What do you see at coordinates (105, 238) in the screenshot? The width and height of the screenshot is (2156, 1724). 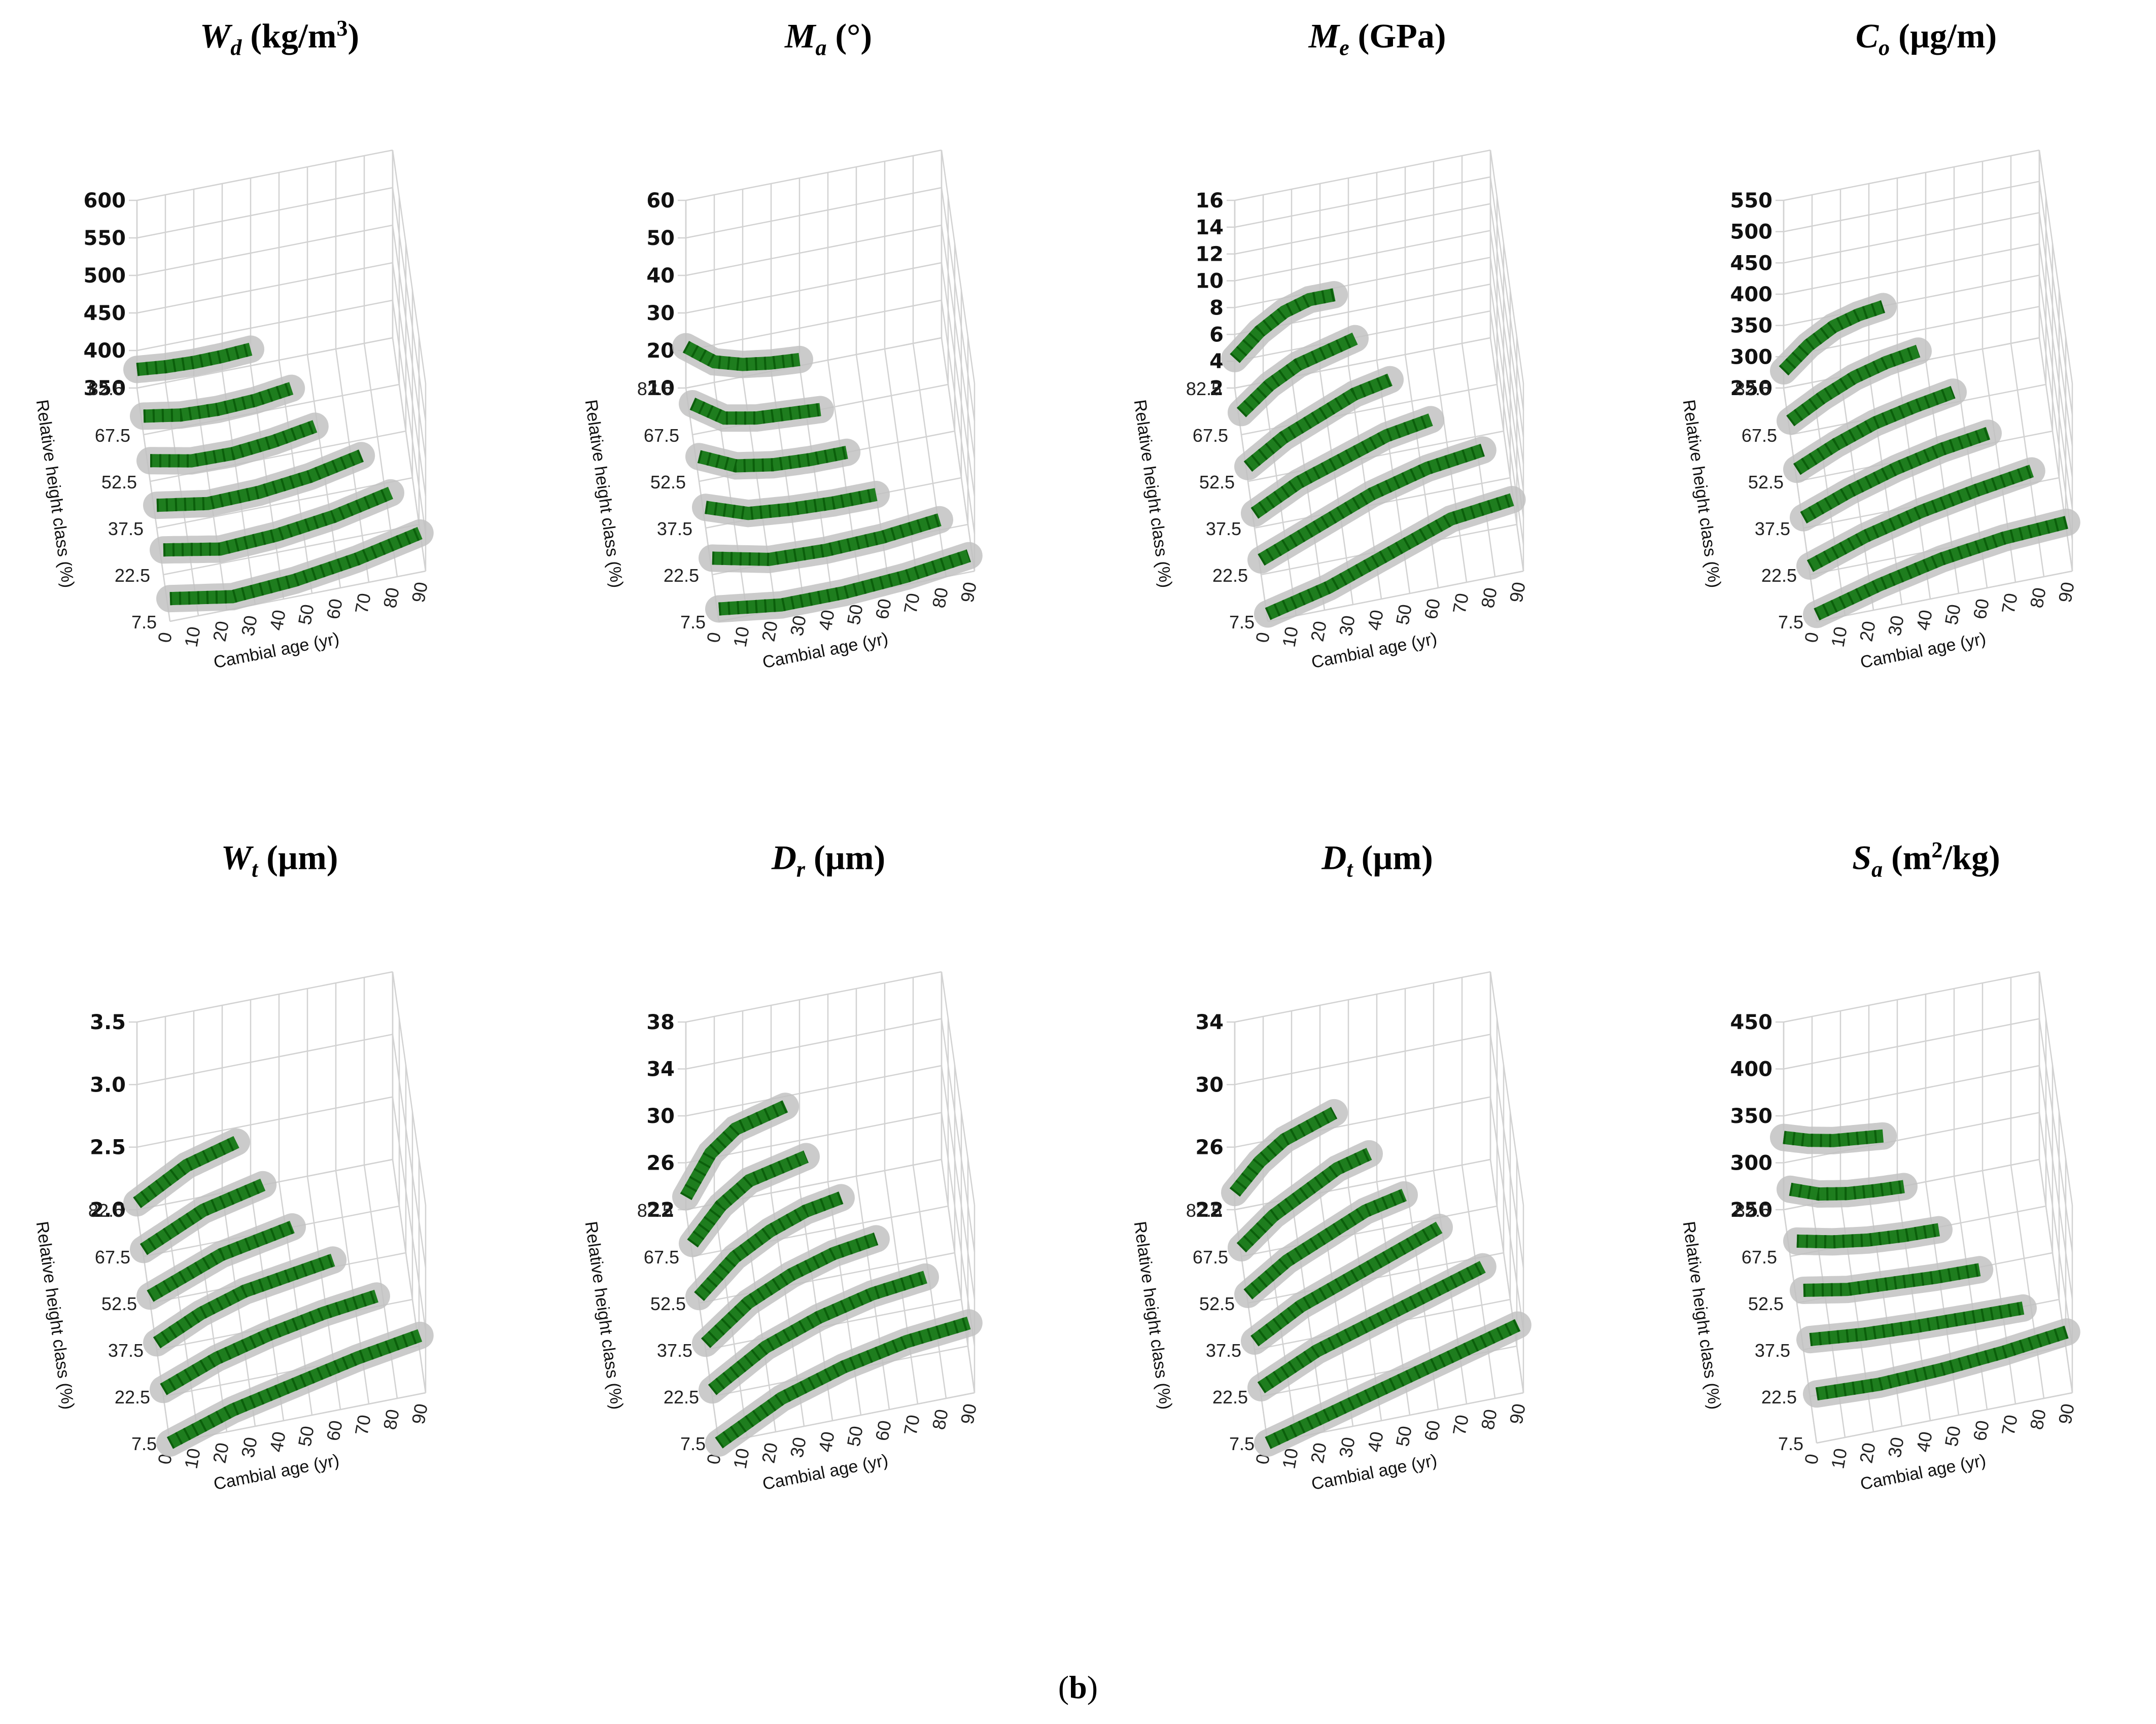 I see `z-tick-label: 550` at bounding box center [105, 238].